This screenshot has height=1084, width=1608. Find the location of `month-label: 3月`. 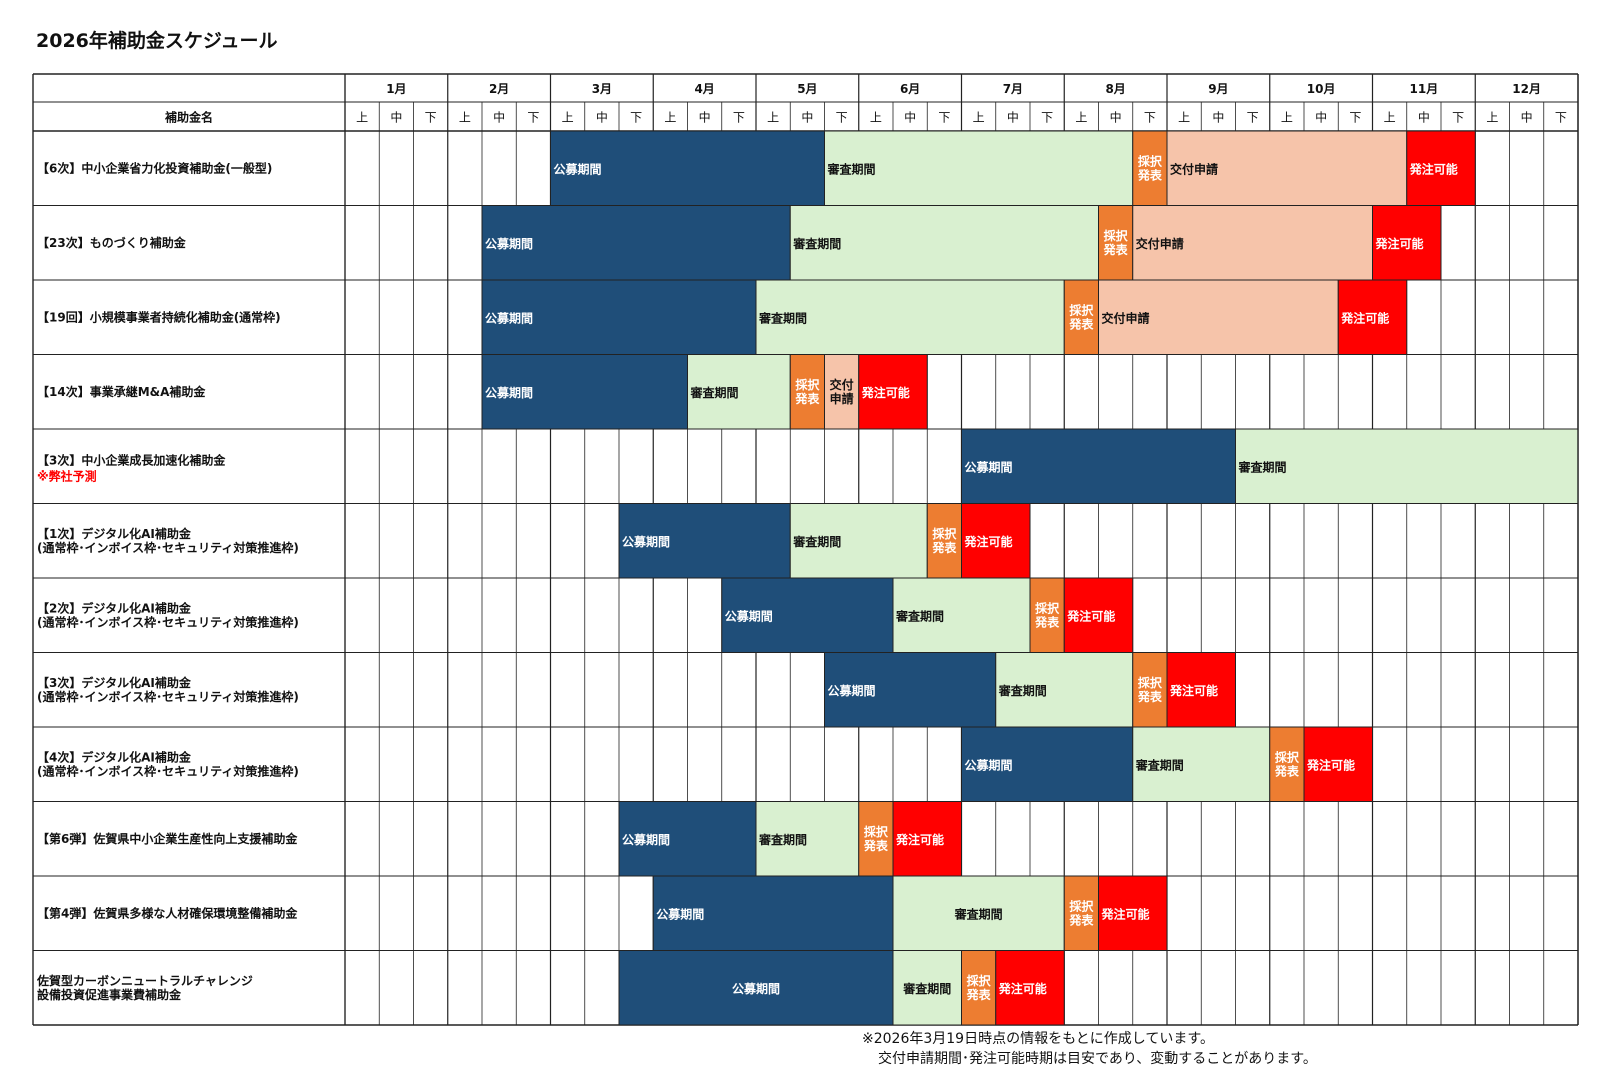

month-label: 3月 is located at coordinates (602, 89).